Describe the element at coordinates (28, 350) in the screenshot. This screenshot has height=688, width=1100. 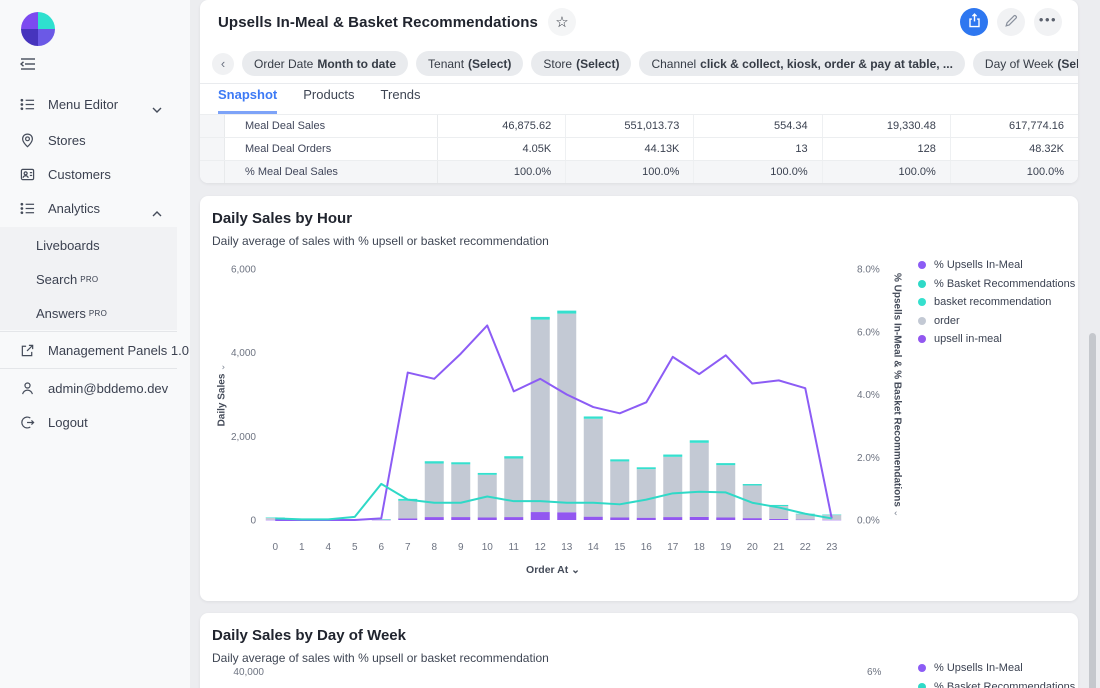
I see `external-link-icon` at that location.